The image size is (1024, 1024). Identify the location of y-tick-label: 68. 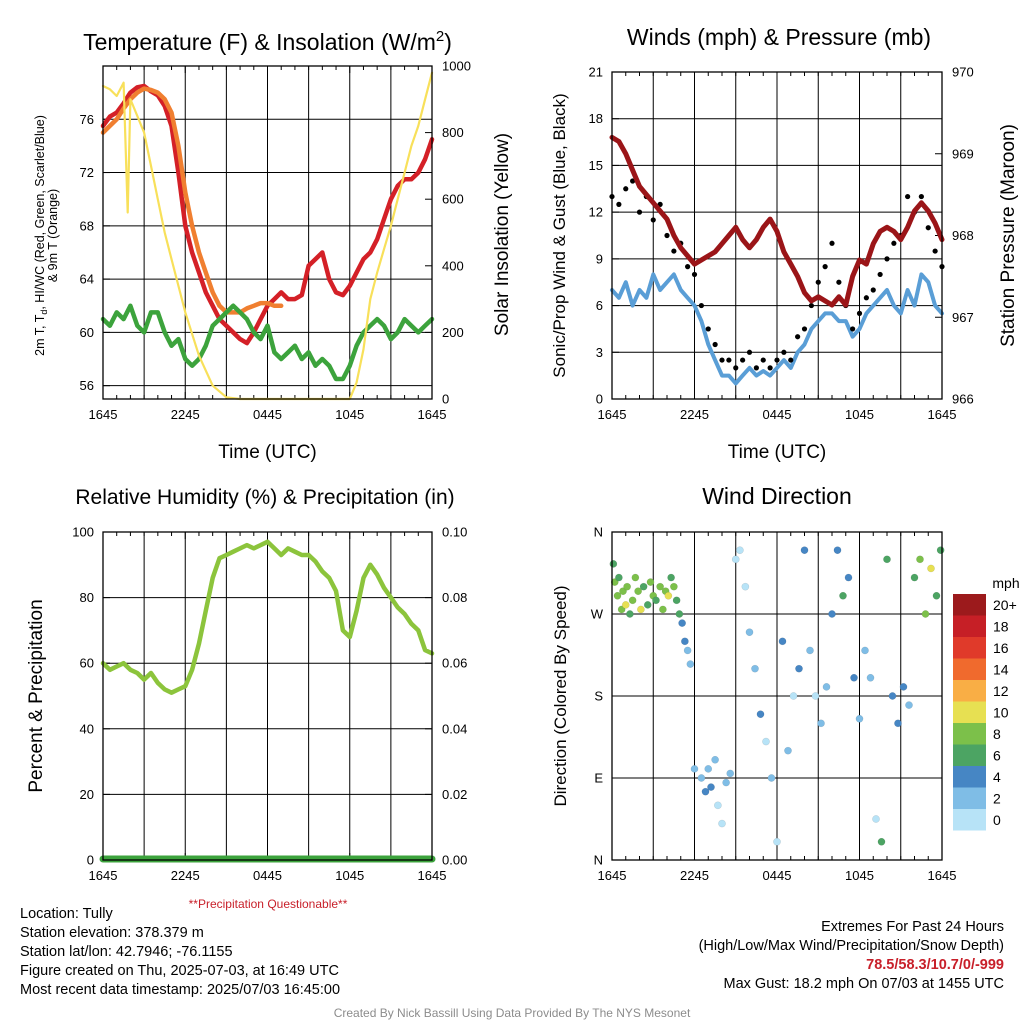
(87, 225).